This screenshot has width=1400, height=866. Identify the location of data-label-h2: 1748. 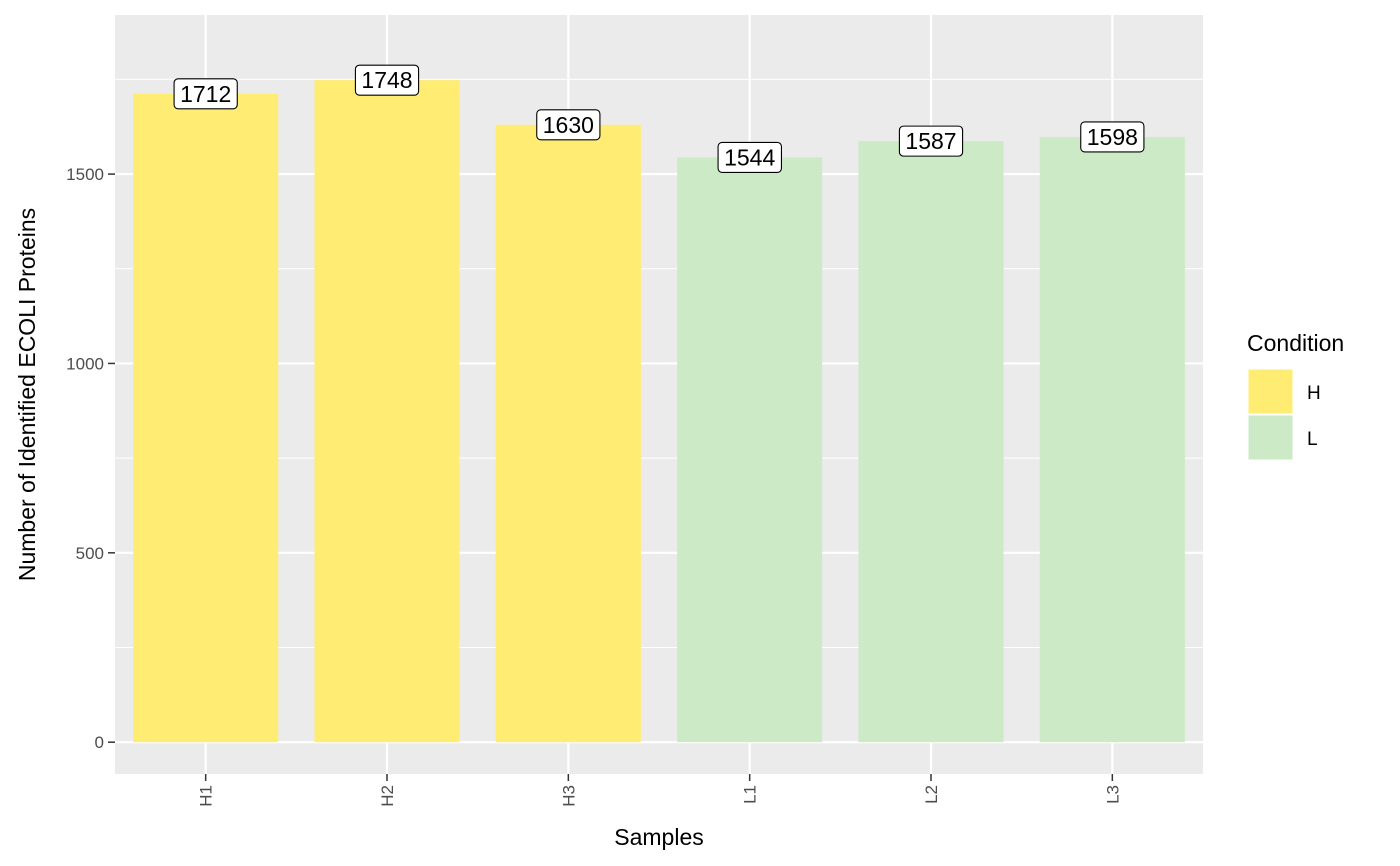
(387, 80).